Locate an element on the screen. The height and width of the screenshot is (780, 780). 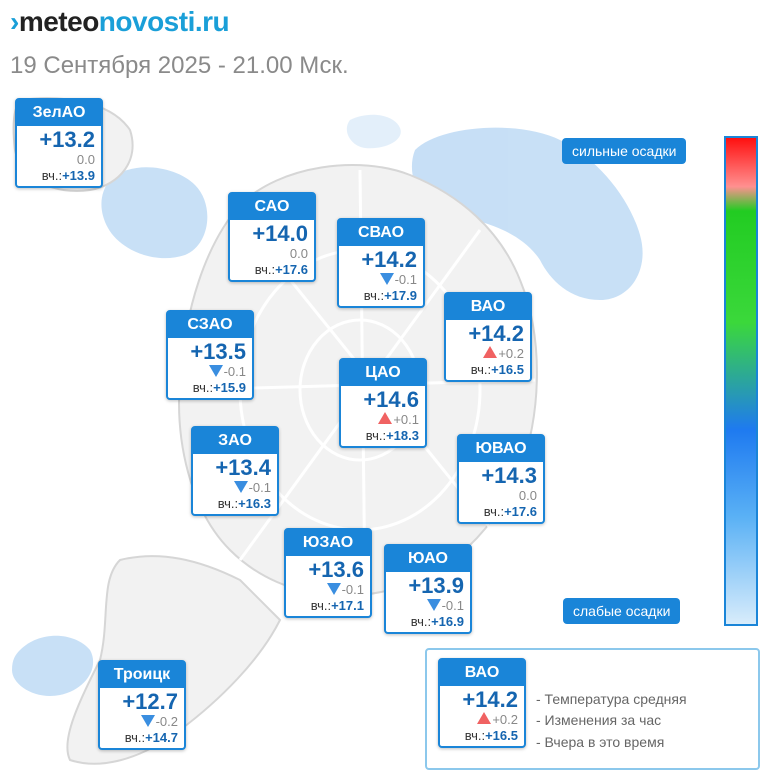
yesterday-value: вч.:+16.3 is located at coordinates (244, 503).